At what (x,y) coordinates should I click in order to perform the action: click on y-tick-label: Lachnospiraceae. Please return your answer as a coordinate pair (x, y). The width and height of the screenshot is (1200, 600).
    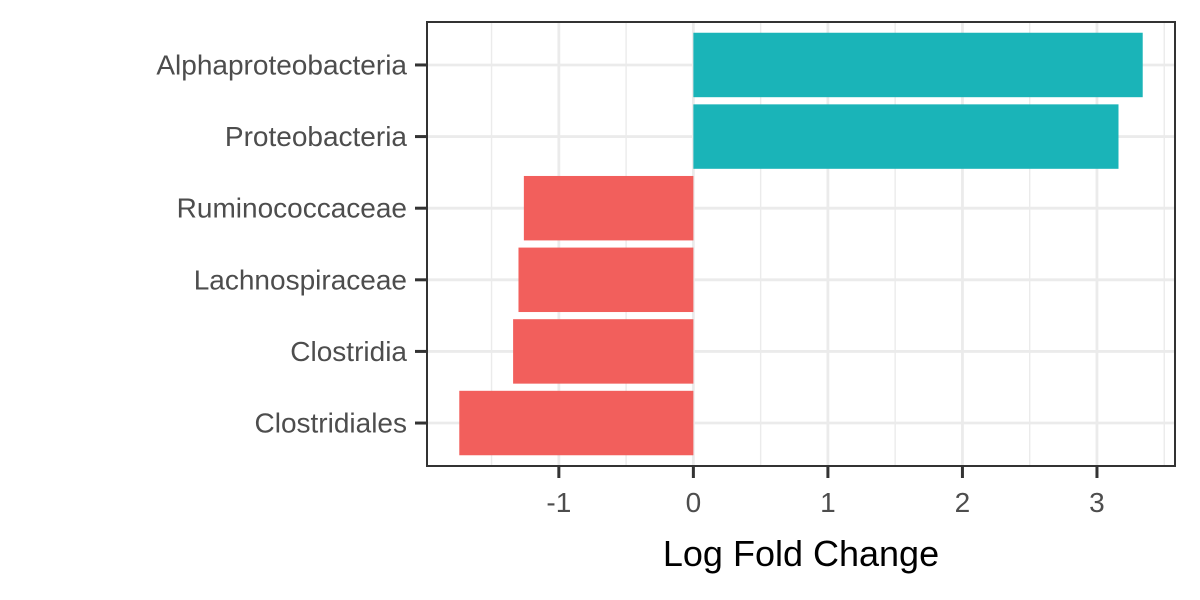
    Looking at the image, I should click on (300, 279).